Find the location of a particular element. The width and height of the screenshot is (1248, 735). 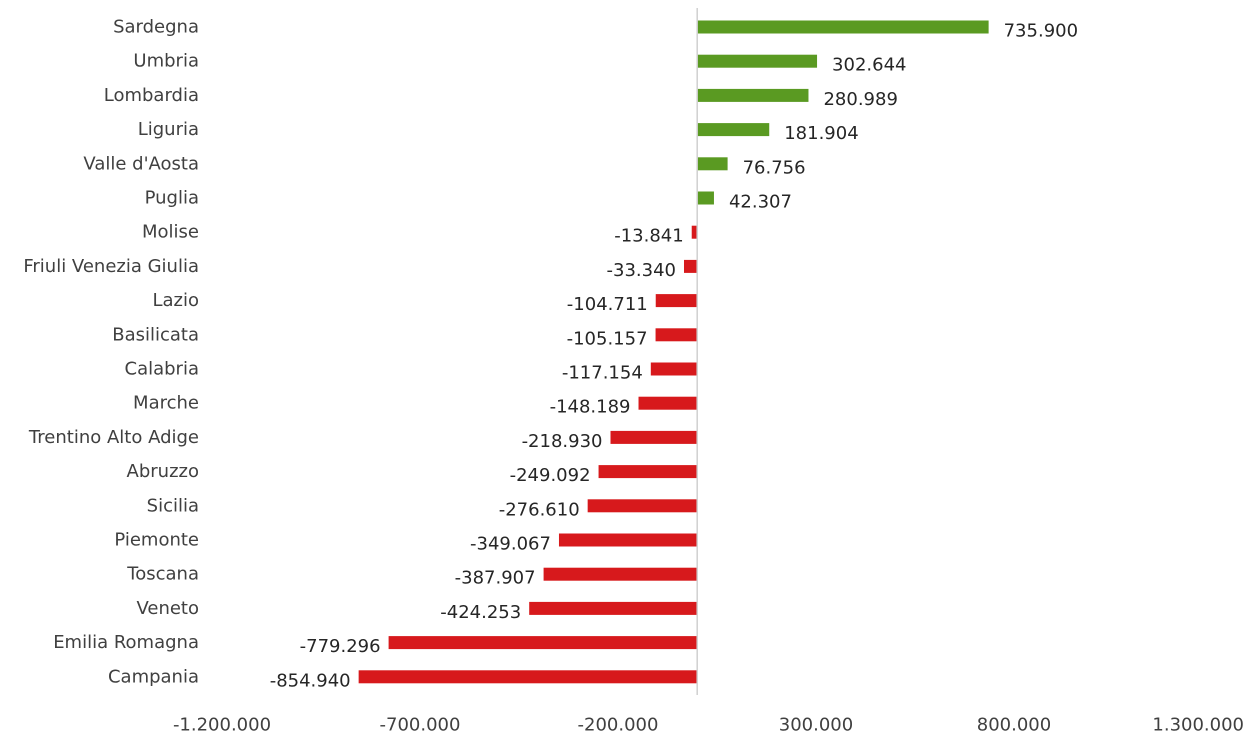

bar-valle-d-aosta is located at coordinates (712, 164).